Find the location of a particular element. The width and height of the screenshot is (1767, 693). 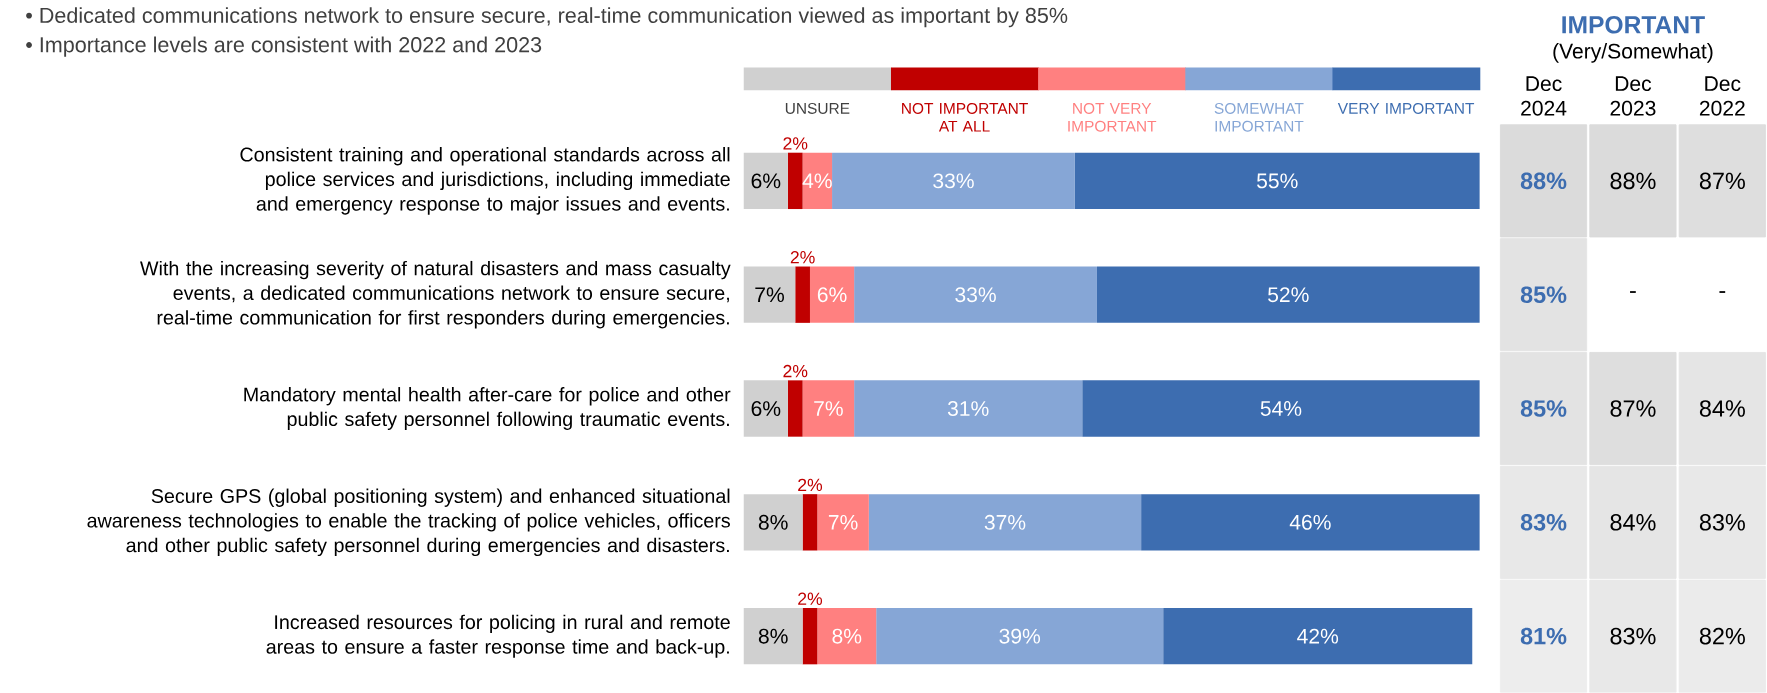

data-label: 52% is located at coordinates (1288, 295).